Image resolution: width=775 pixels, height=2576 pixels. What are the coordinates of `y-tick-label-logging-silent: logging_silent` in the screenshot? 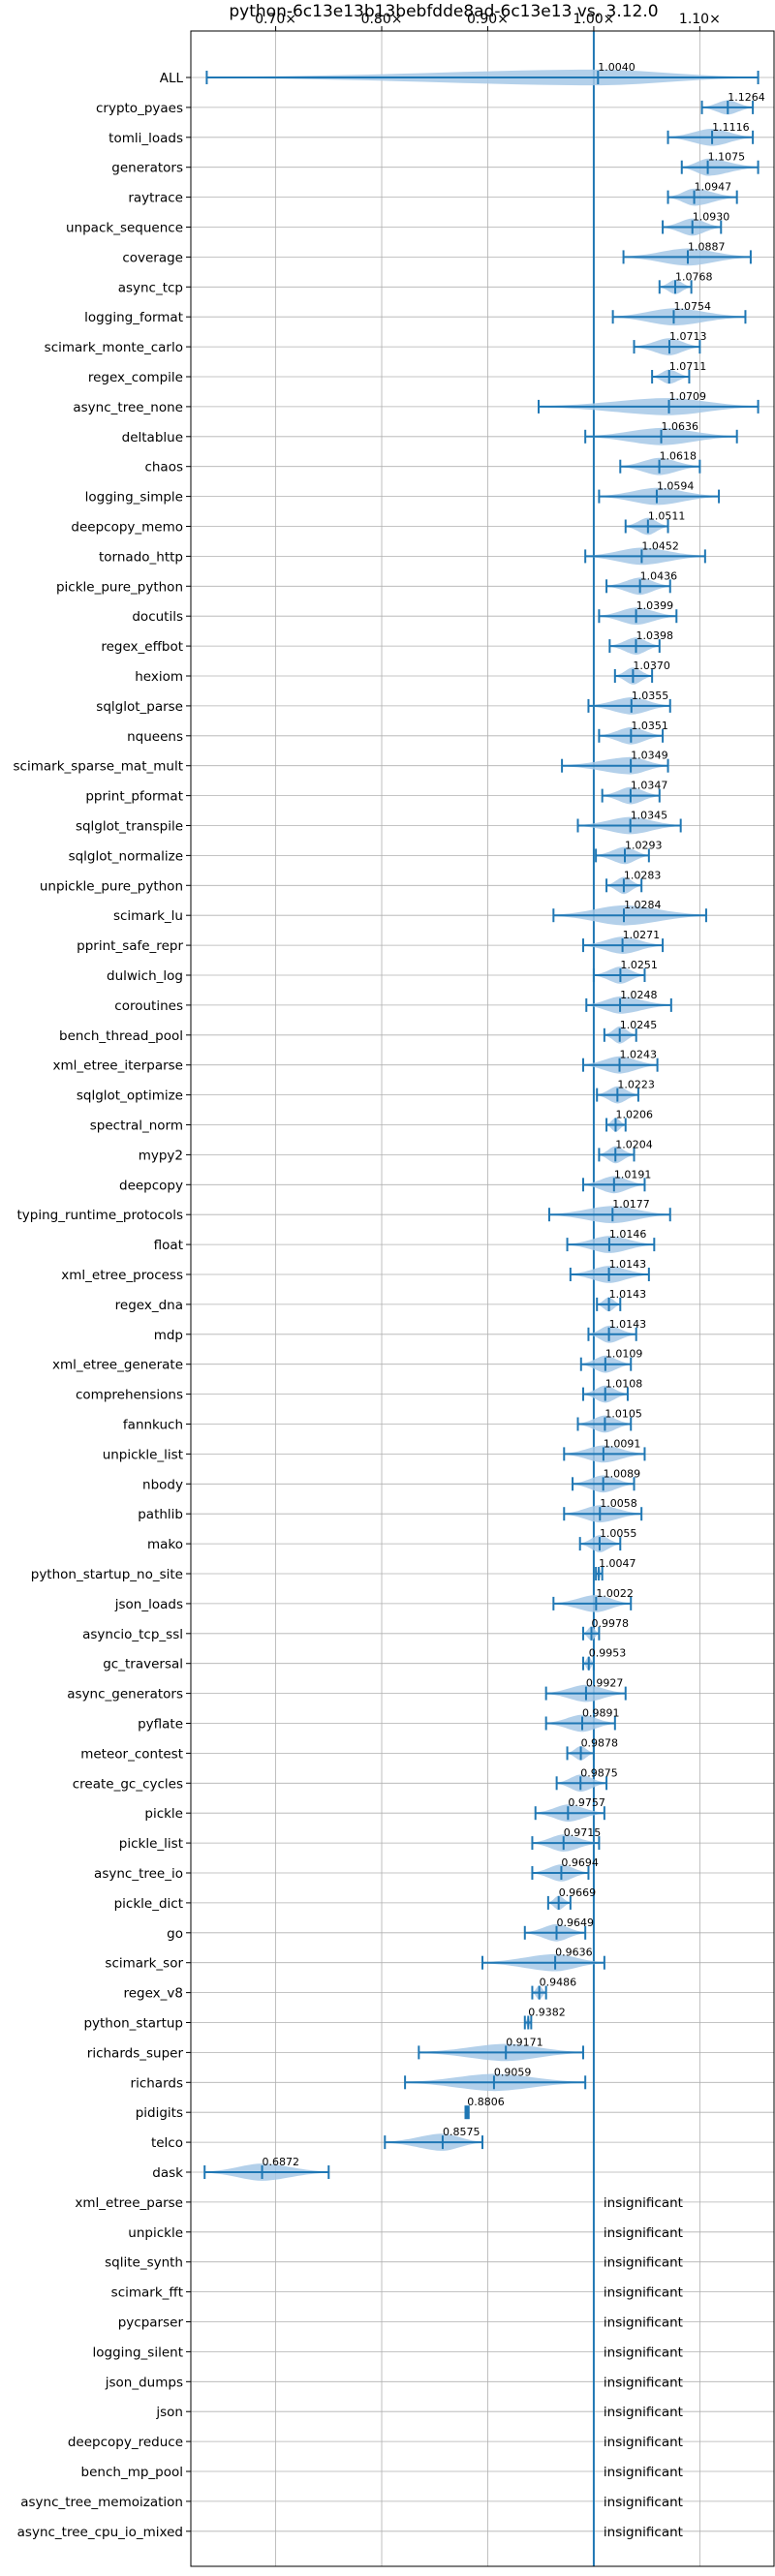 It's located at (138, 2352).